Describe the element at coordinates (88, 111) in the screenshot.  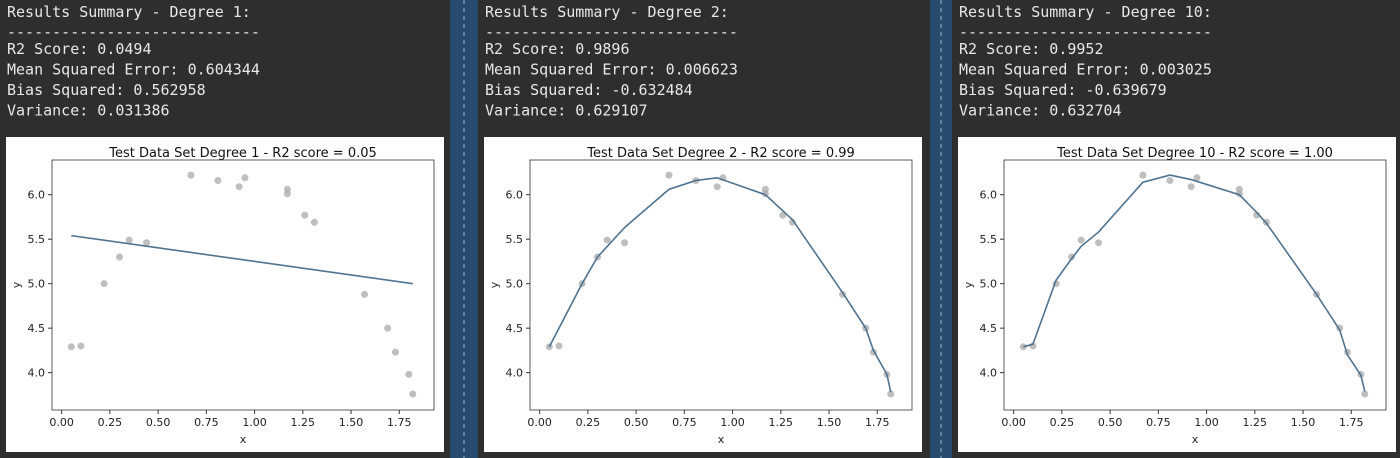
I see `summary-line: Variance: 0.031386` at that location.